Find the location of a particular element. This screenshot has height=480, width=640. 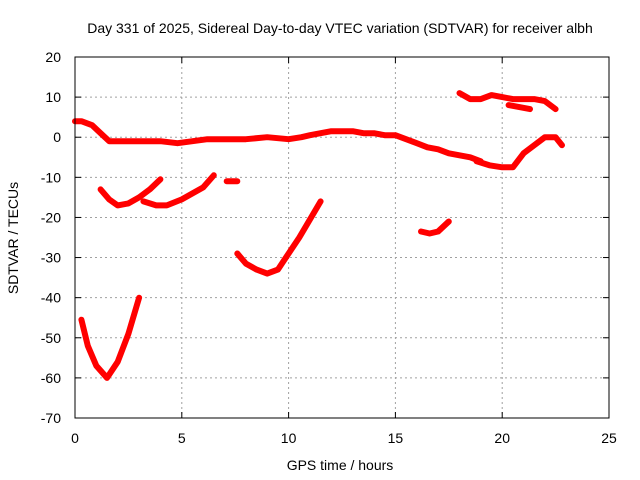

y-tick-label: -70 is located at coordinates (51, 418).